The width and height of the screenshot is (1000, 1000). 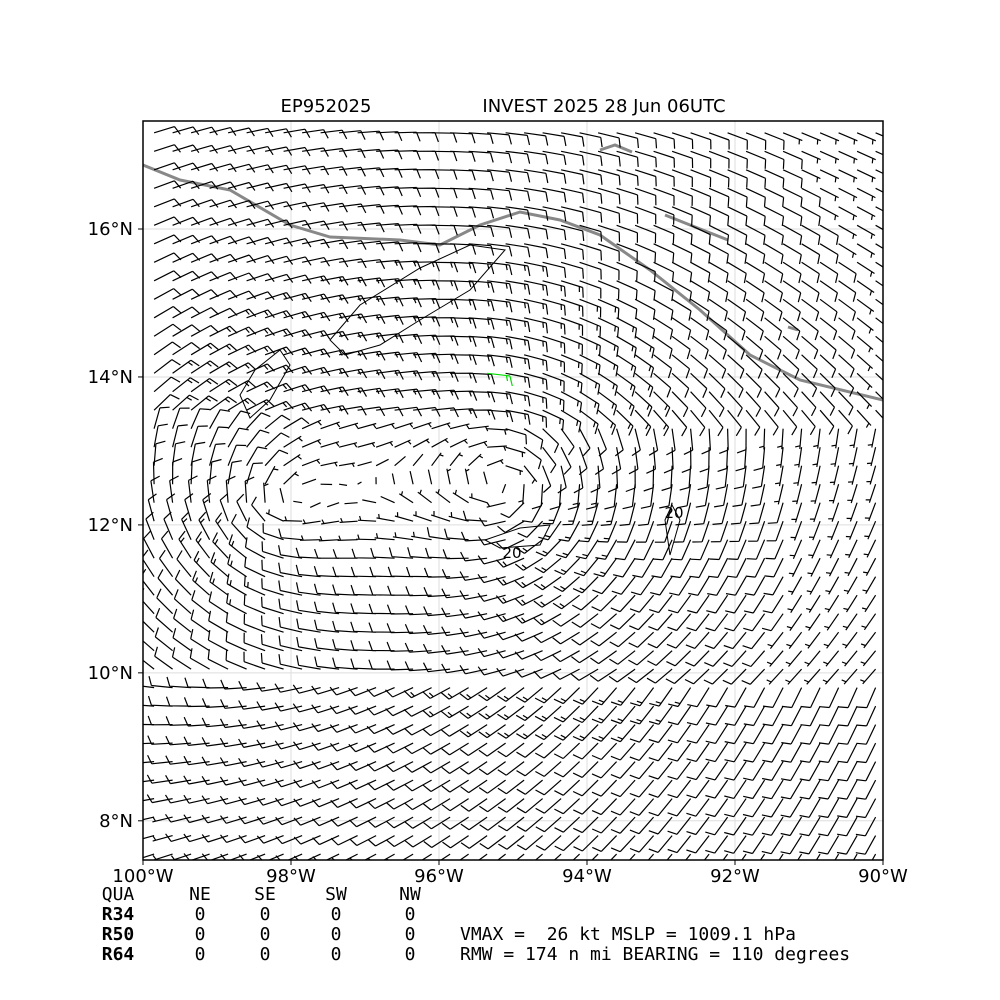 What do you see at coordinates (200, 954) in the screenshot?
I see `table-cell: 0` at bounding box center [200, 954].